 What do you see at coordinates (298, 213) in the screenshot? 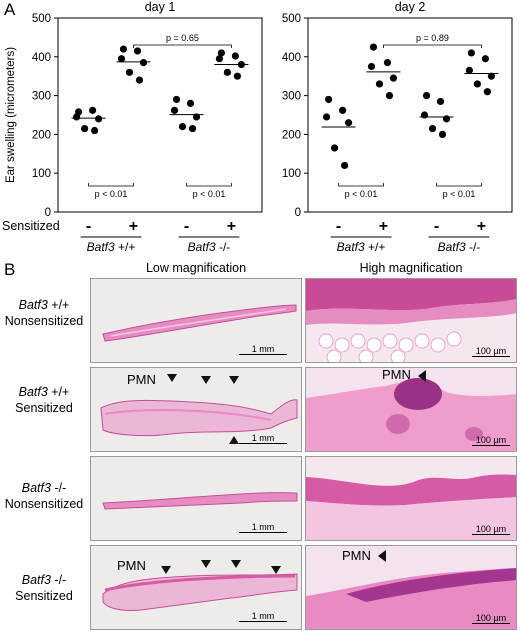
I see `y-tick-label: 0` at bounding box center [298, 213].